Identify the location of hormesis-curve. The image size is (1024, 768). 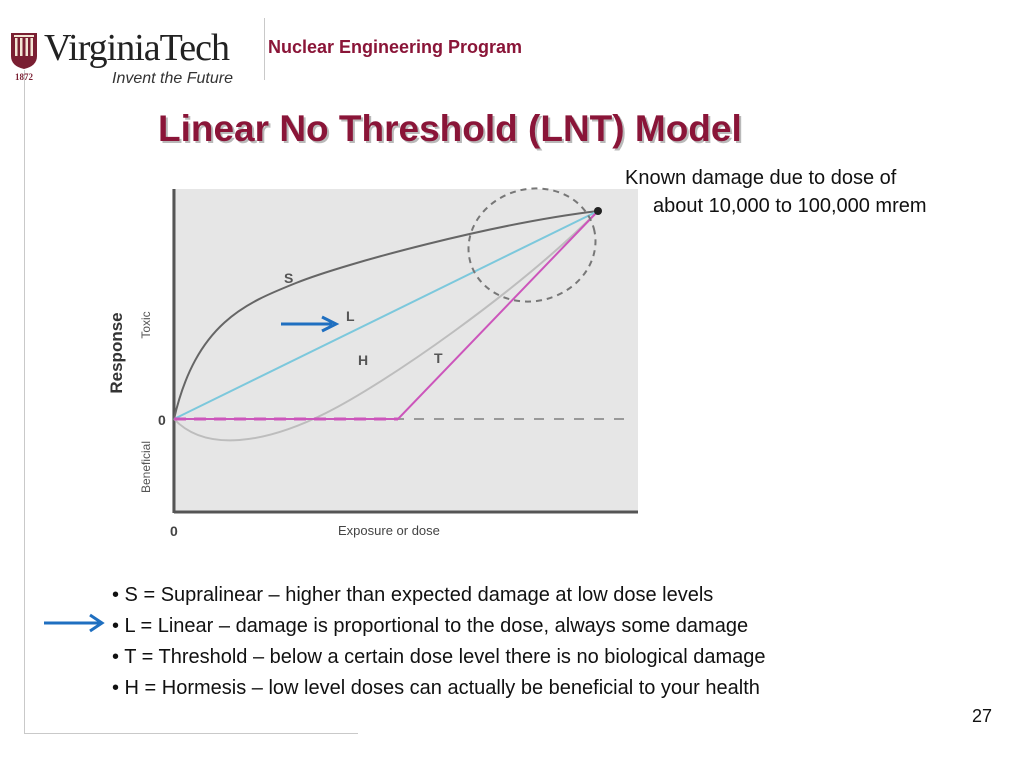
(386, 326).